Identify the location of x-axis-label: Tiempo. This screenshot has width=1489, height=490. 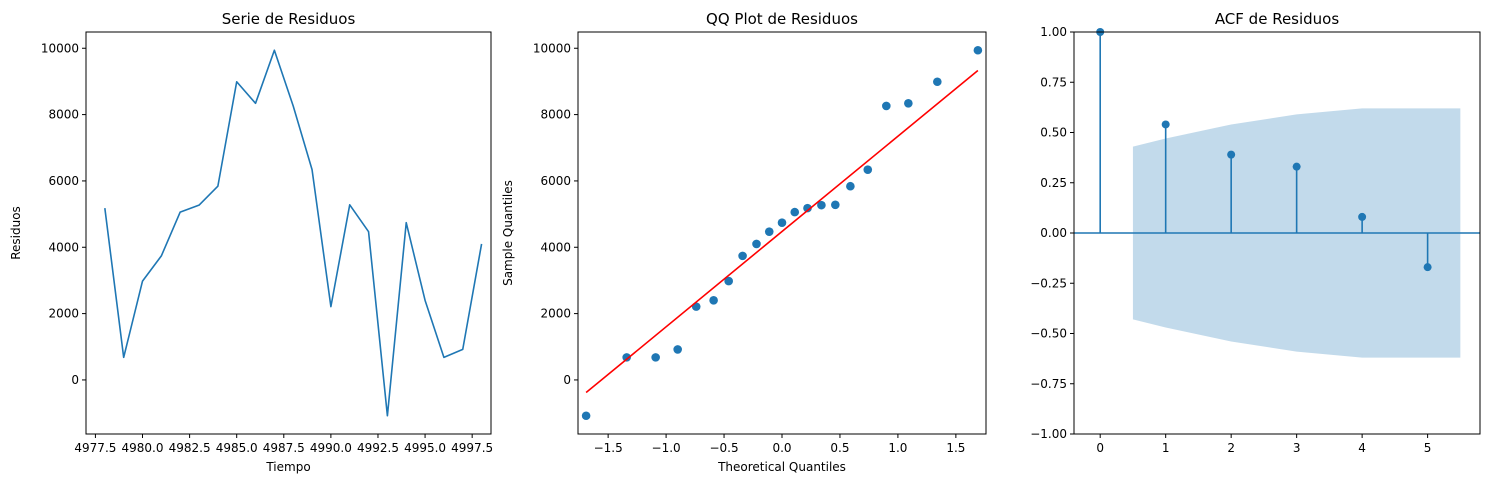
(287, 467).